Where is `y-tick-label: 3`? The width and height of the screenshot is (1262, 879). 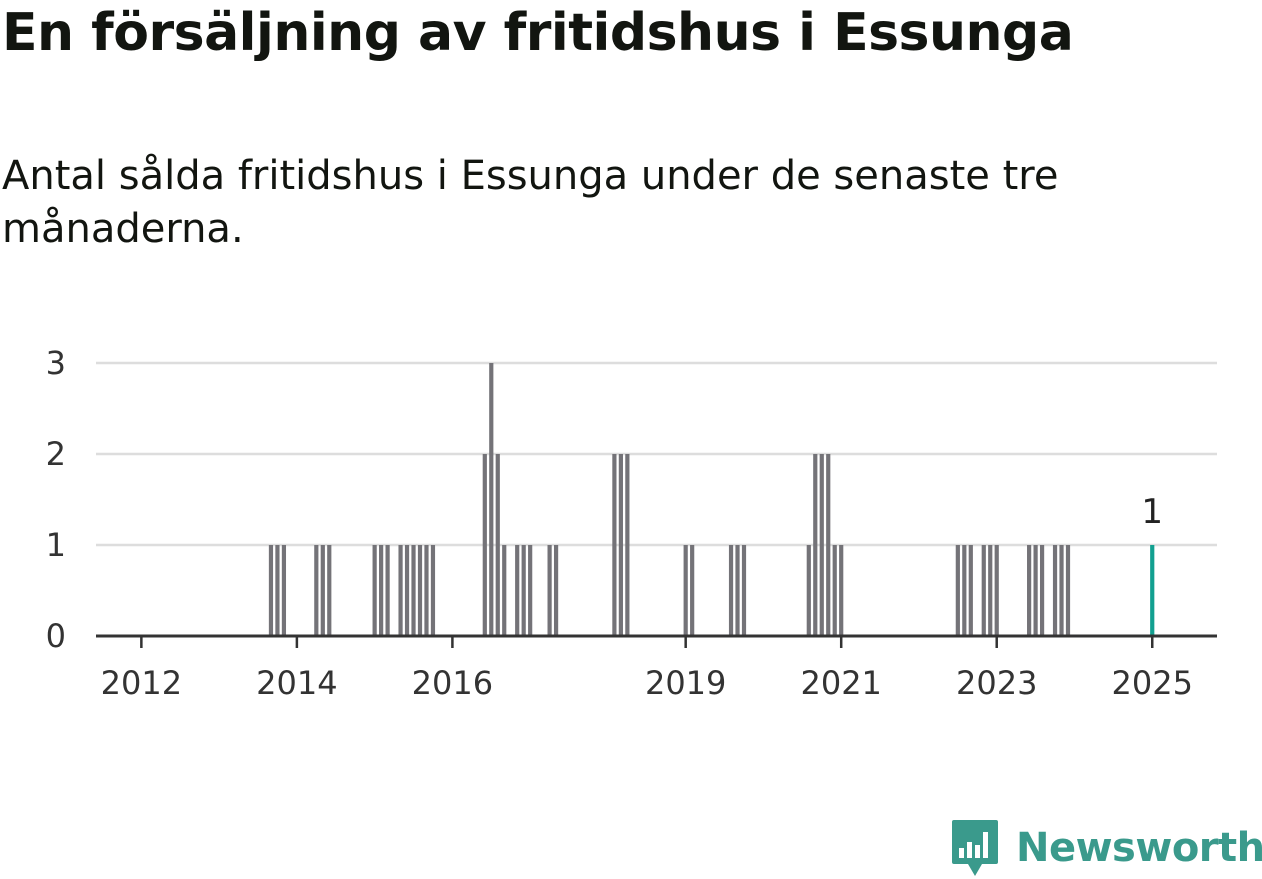 y-tick-label: 3 is located at coordinates (56, 363).